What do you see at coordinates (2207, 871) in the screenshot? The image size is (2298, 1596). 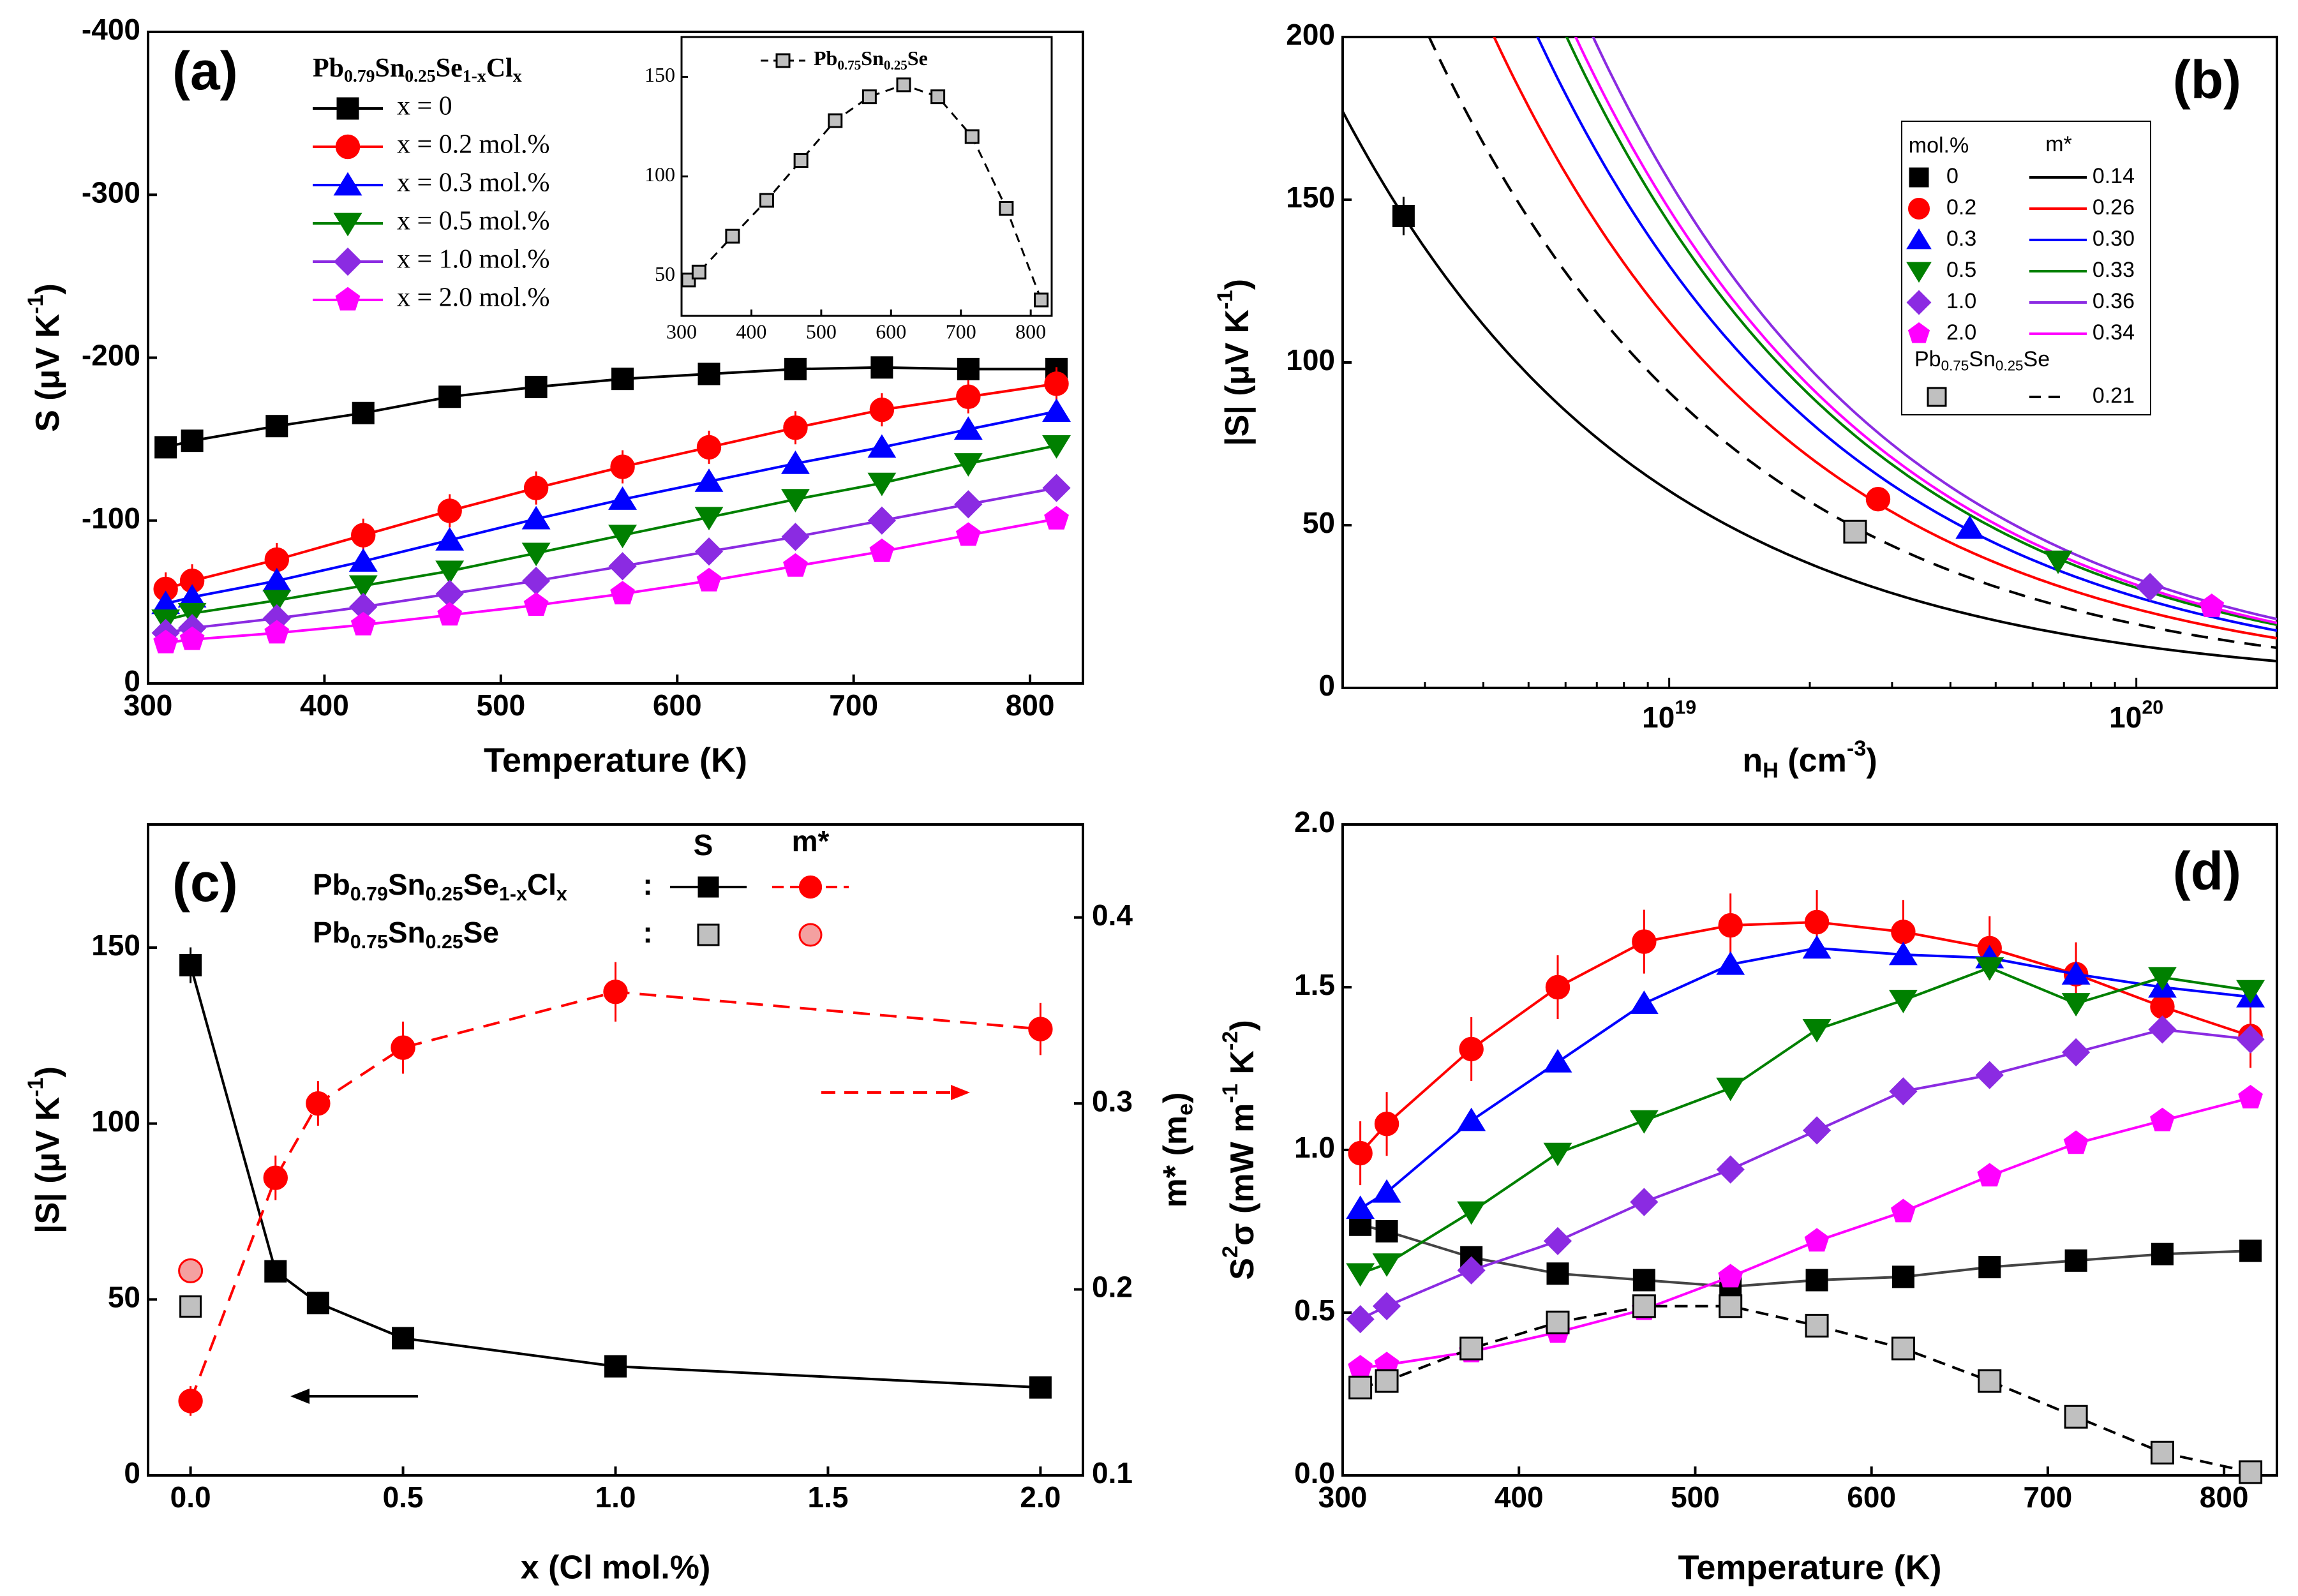 I see `panel-label: (d)` at bounding box center [2207, 871].